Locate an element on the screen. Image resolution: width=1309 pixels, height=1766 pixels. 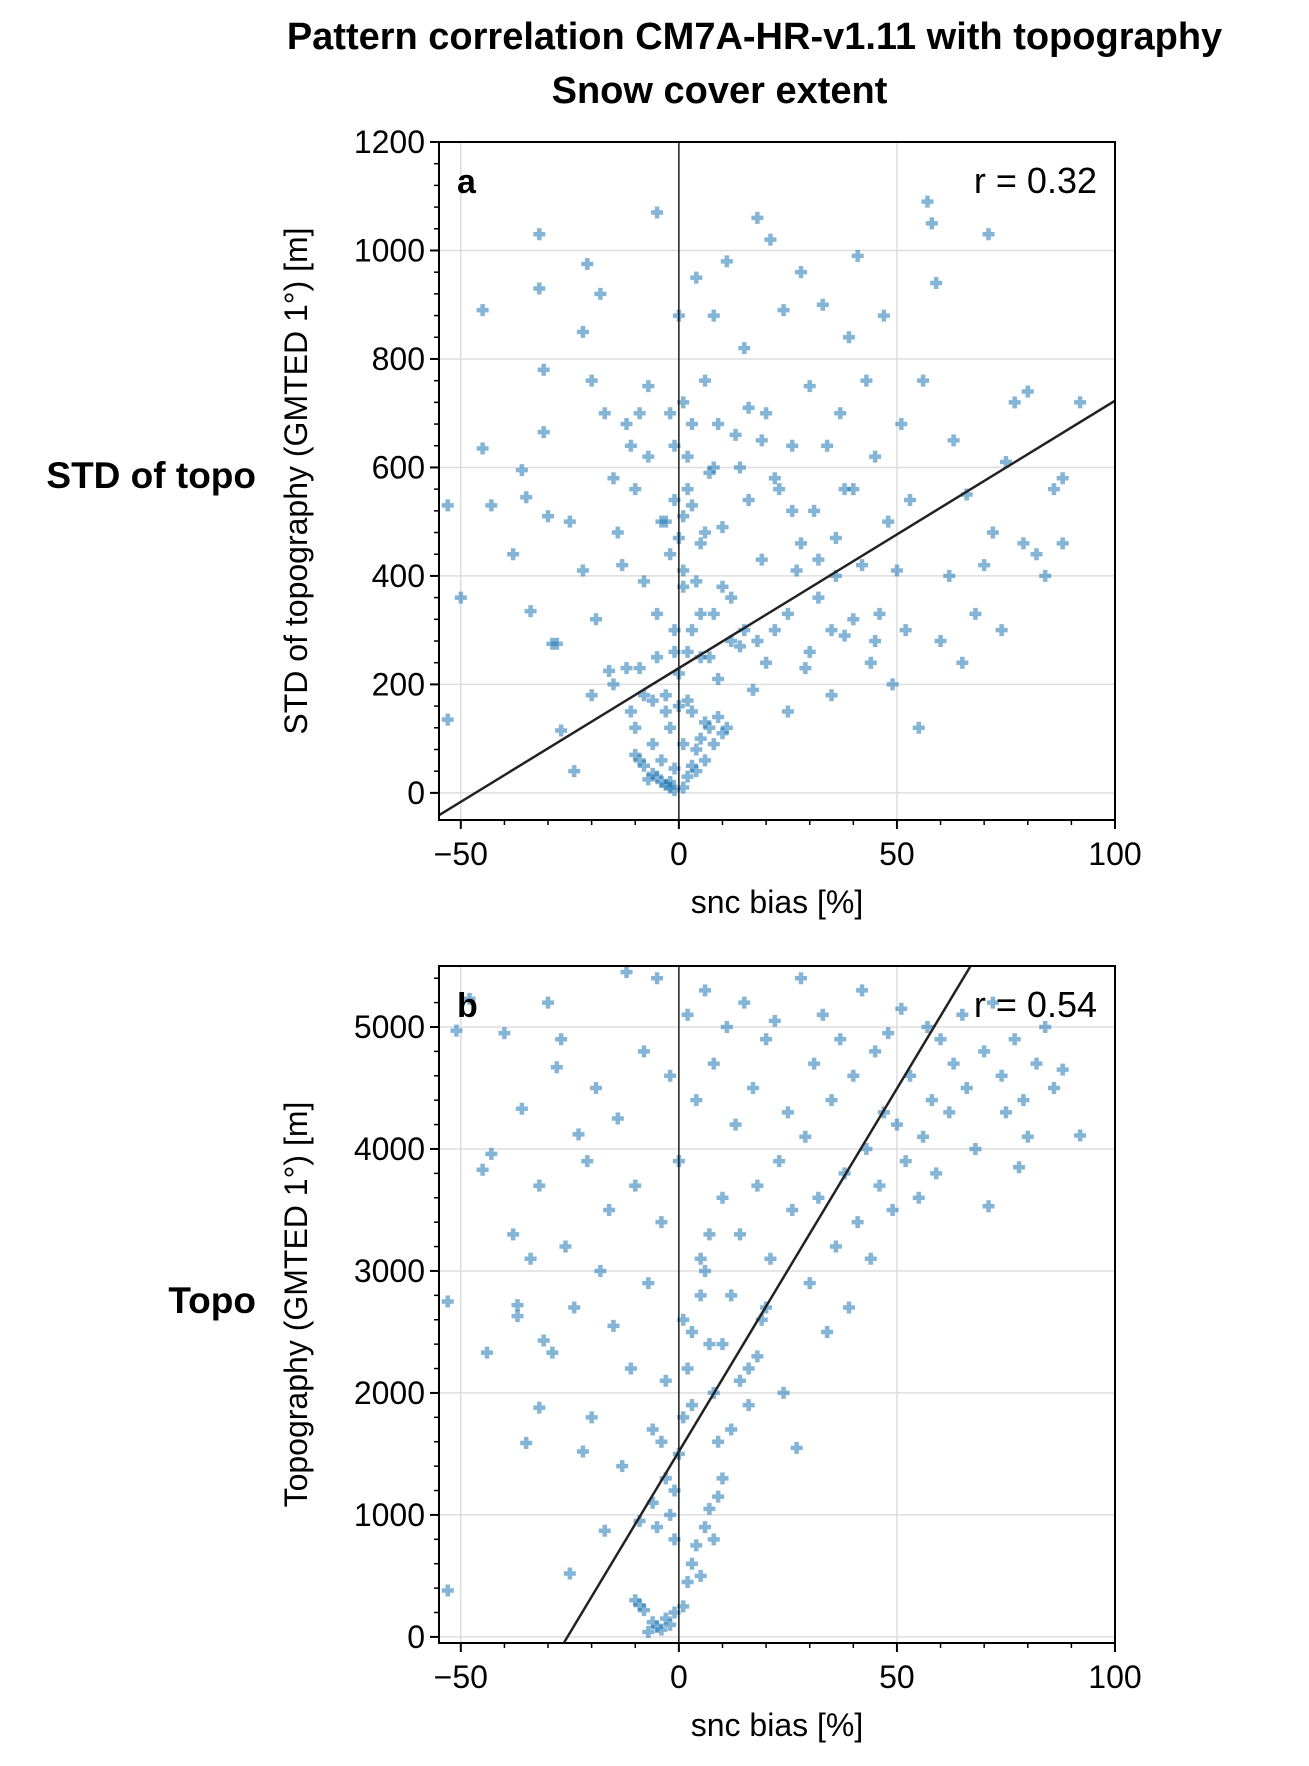
x-tick-label: 0 is located at coordinates (679, 854).